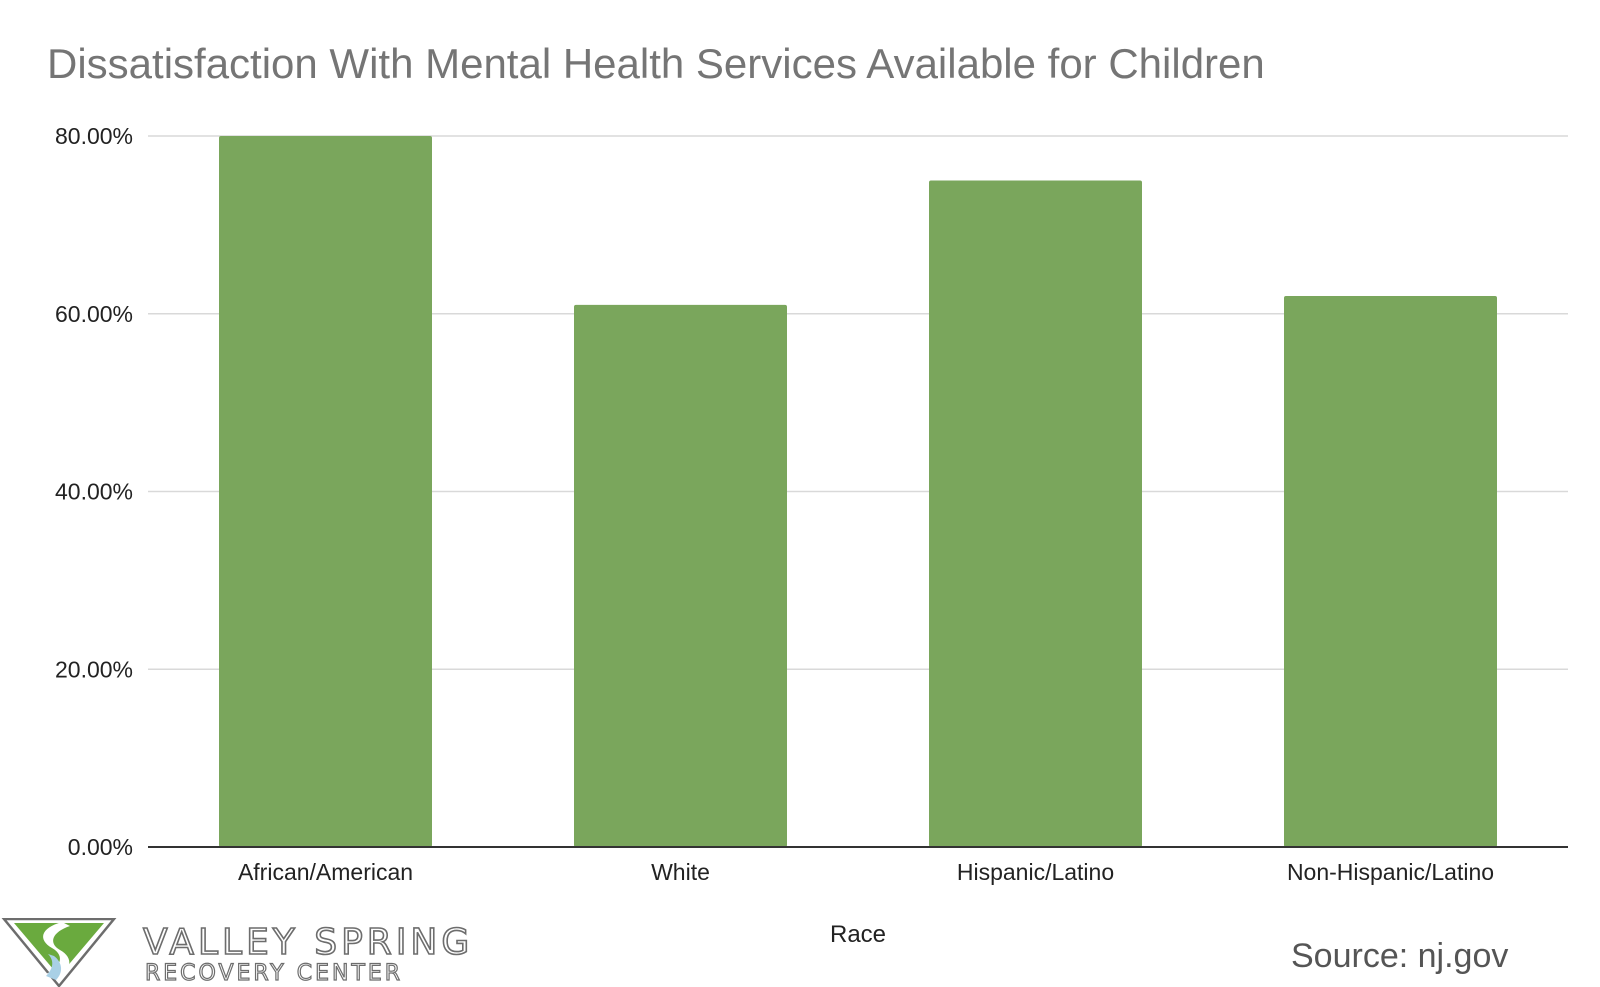 The image size is (1600, 987). Describe the element at coordinates (325, 872) in the screenshot. I see `x-tick-label: African/American` at that location.